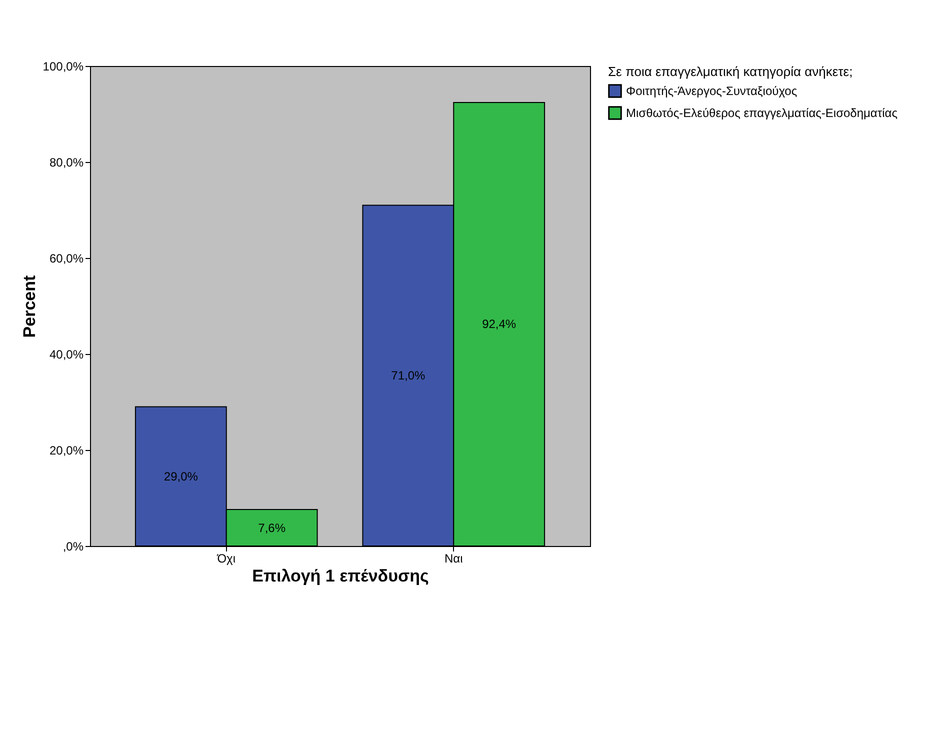 The height and width of the screenshot is (743, 931). Describe the element at coordinates (181, 476) in the screenshot. I see `data-label: 29,0%` at that location.